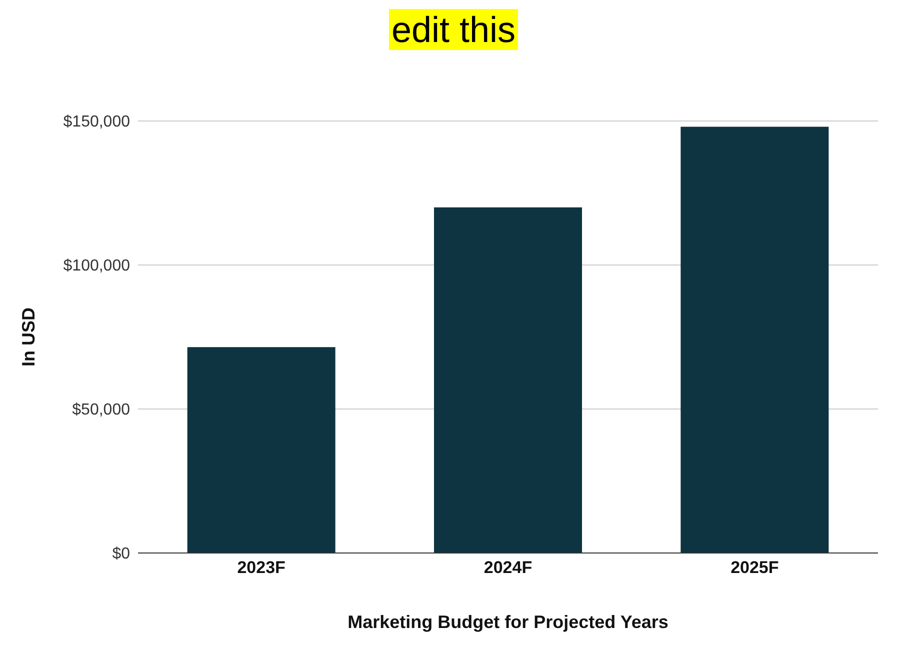 The height and width of the screenshot is (650, 907). I want to click on x-tick-label: 2024F, so click(508, 568).